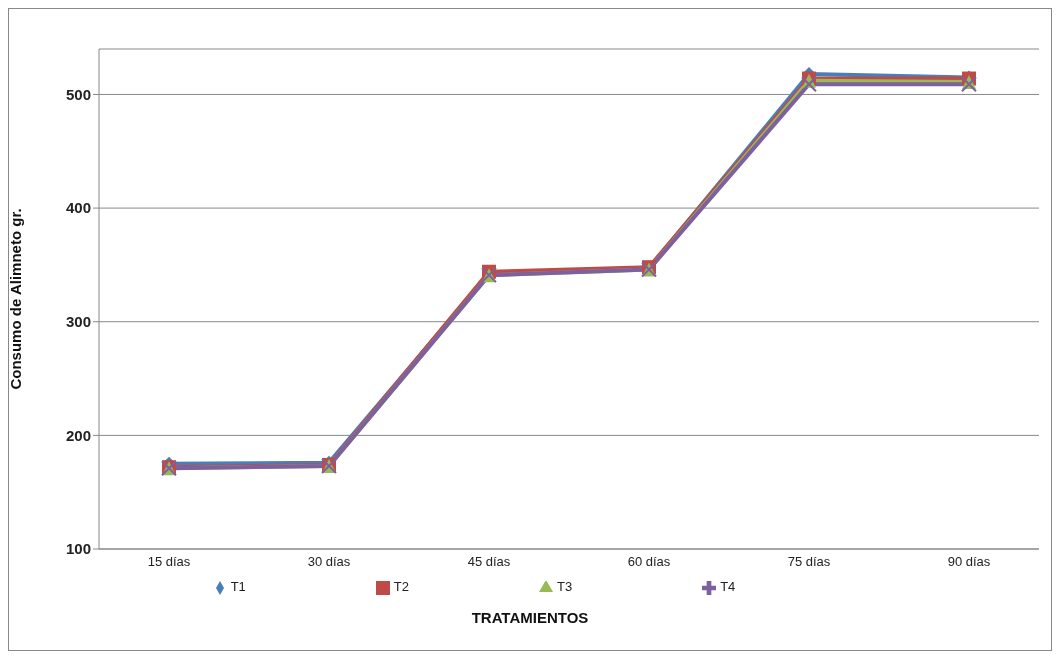 This screenshot has height=659, width=1060. Describe the element at coordinates (78, 549) in the screenshot. I see `y-tick-label: 100` at that location.